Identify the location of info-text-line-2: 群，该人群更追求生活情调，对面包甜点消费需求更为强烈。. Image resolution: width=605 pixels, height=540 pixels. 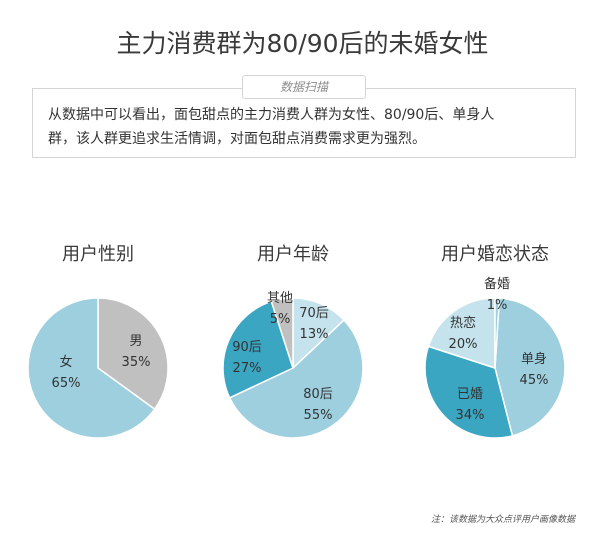
(237, 139).